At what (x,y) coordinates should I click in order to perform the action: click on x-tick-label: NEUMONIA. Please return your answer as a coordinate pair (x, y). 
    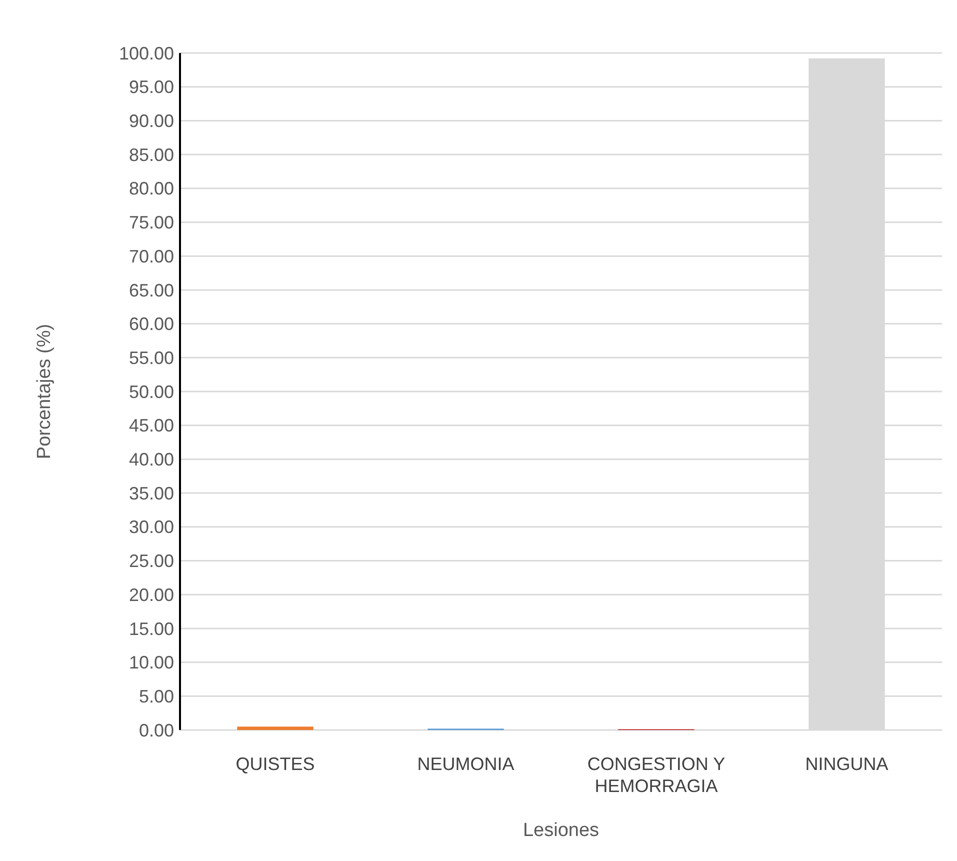
    Looking at the image, I should click on (465, 764).